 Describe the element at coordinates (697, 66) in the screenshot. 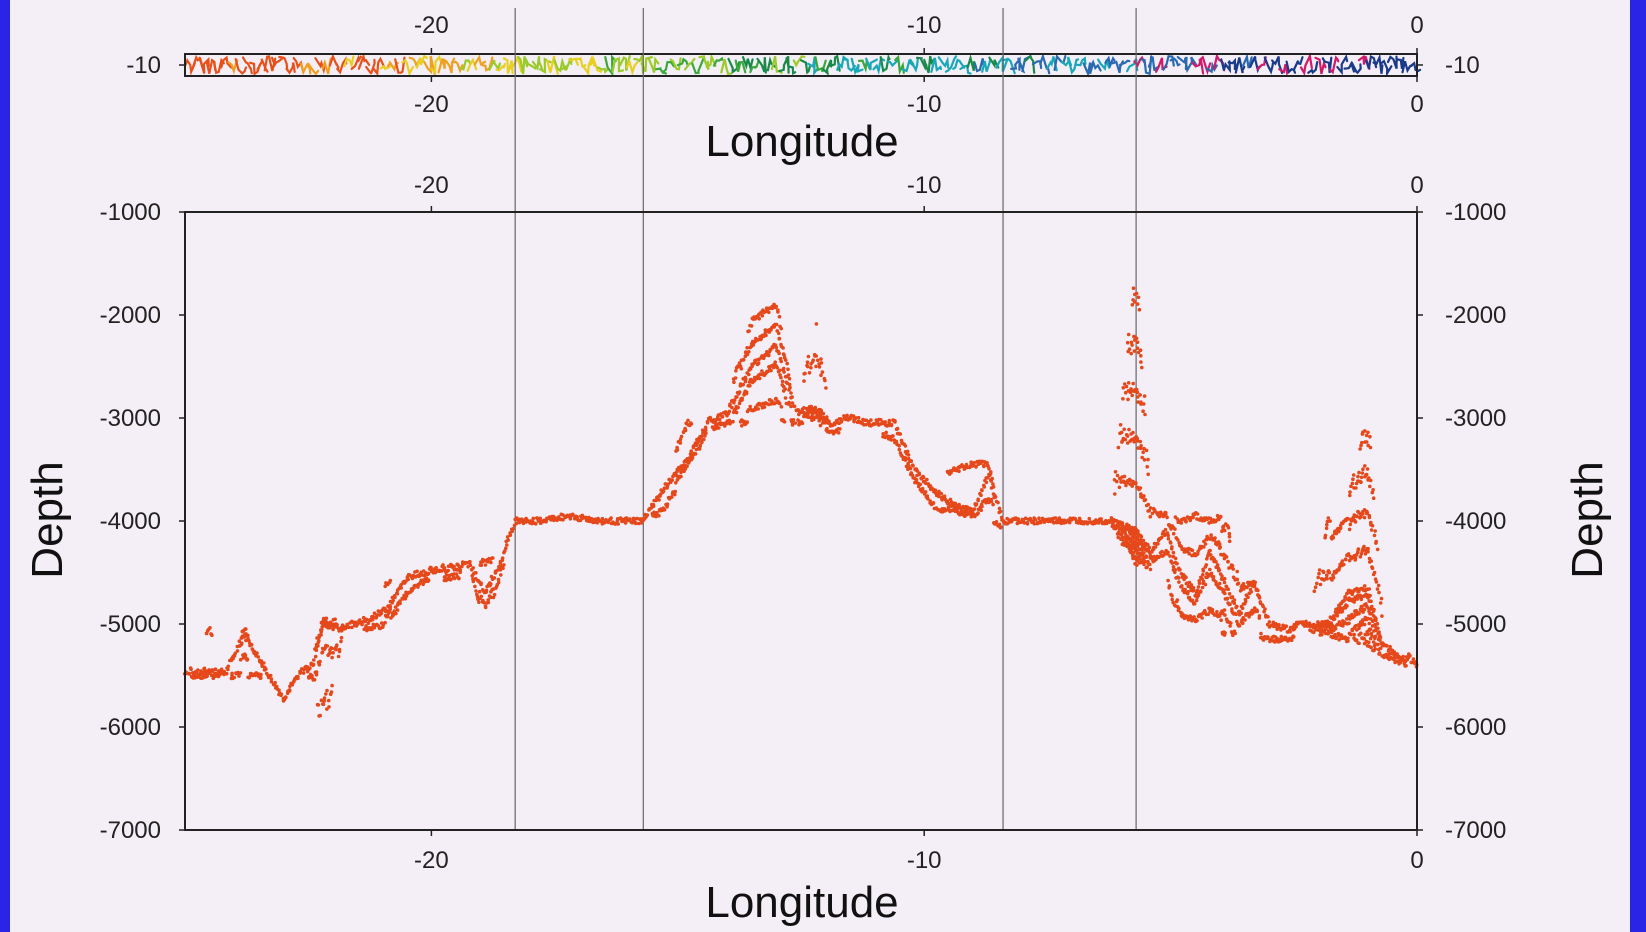

I see `contour-line` at that location.